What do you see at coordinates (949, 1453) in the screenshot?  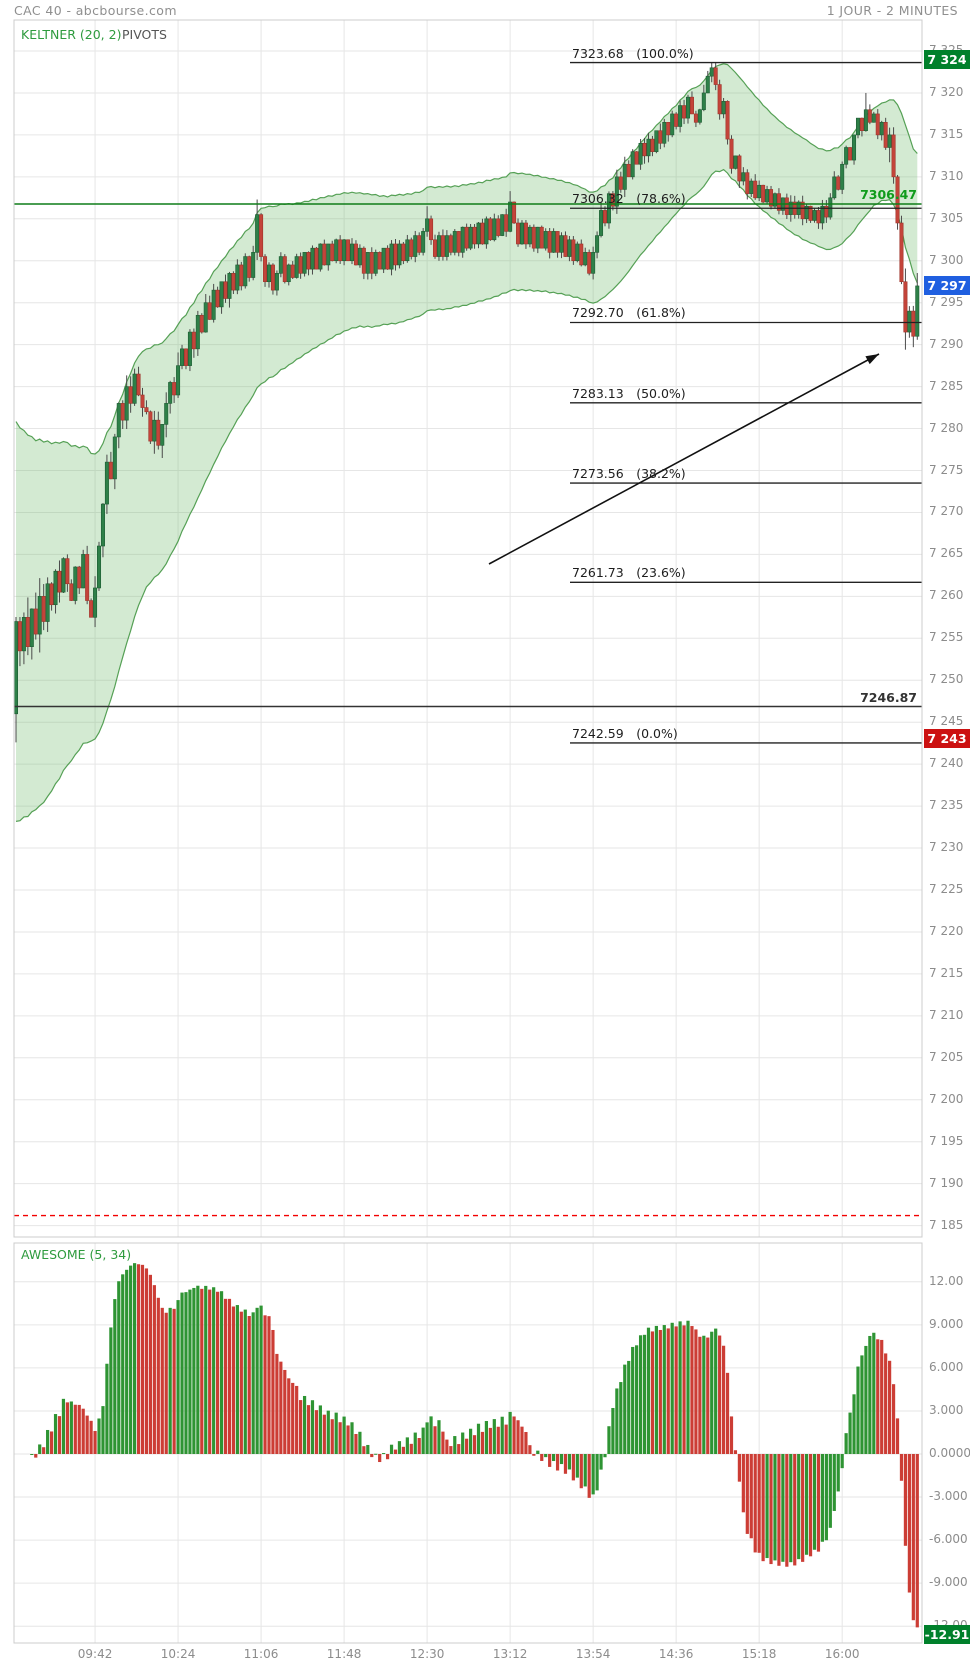 I see `ao-axis-tick: 0.0000` at bounding box center [949, 1453].